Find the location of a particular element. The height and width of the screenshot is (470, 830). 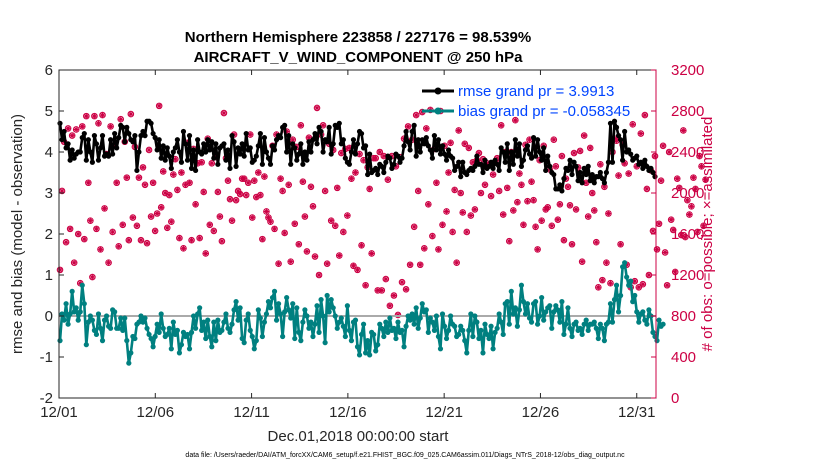

y-right-tick-label: 2000 is located at coordinates (687, 193).